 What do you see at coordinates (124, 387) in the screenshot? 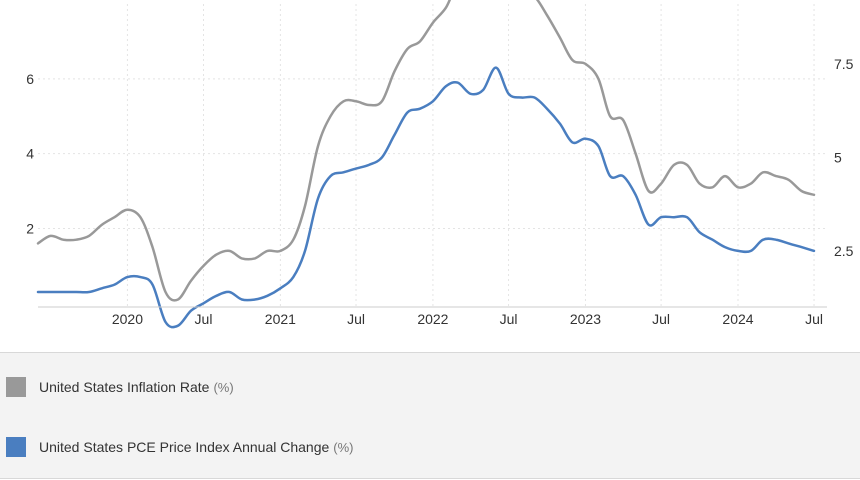
I see `legend-label-inflation-rate: United States Inflation Rate` at bounding box center [124, 387].